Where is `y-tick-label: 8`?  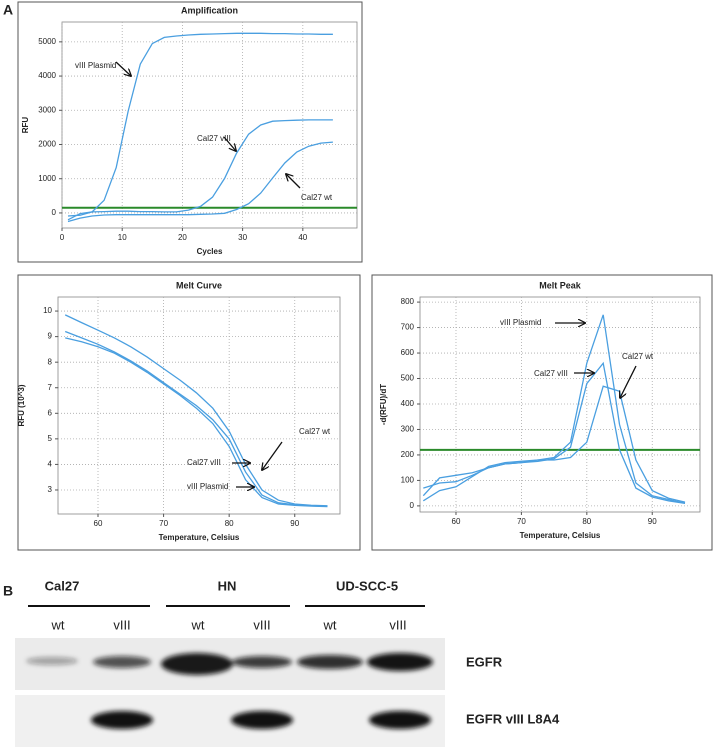
y-tick-label: 8 is located at coordinates (50, 361).